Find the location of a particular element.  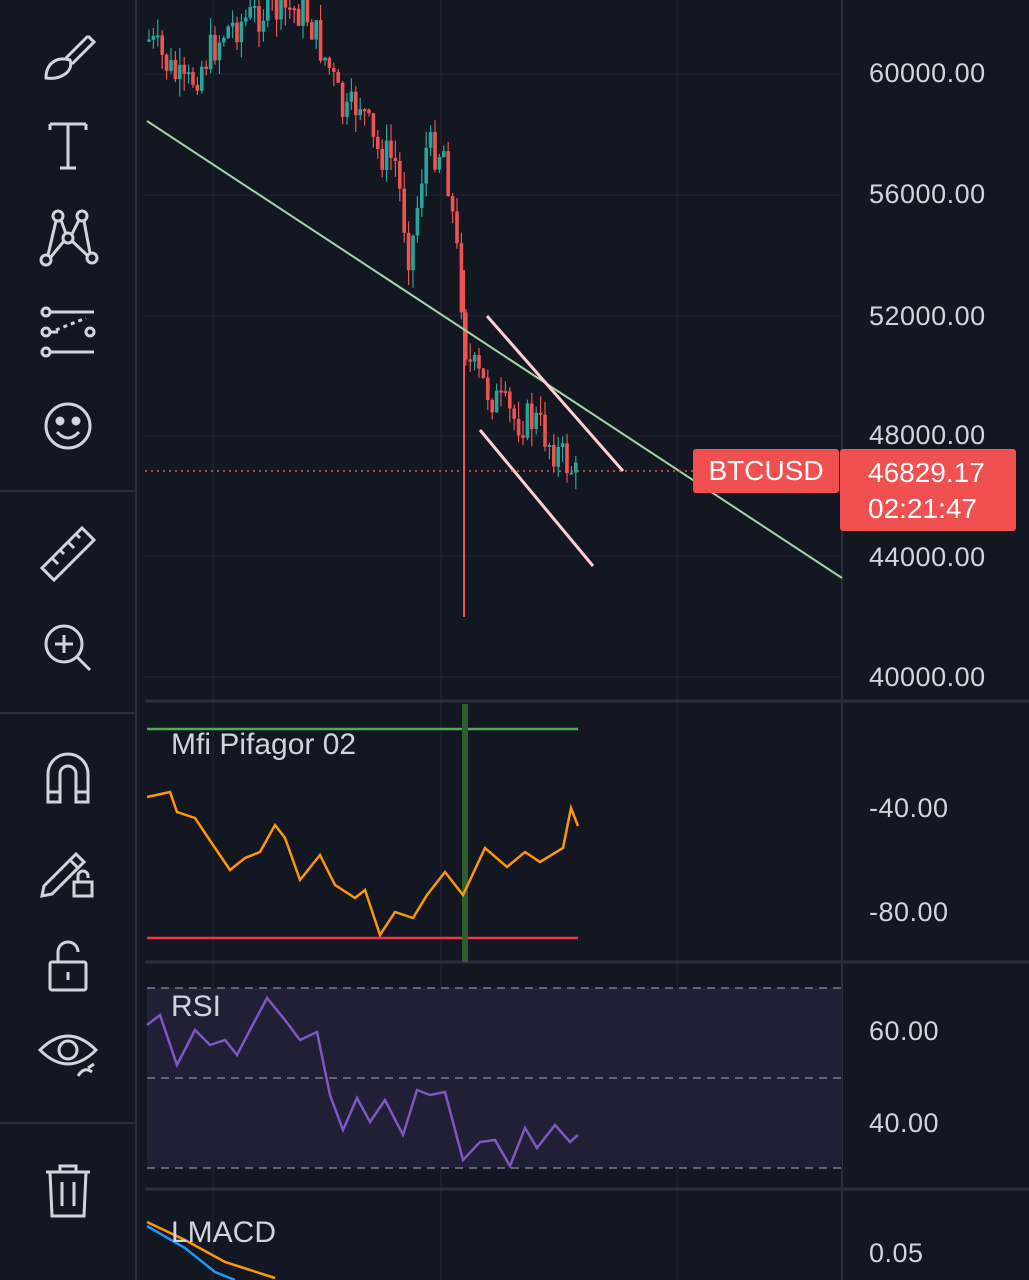

toolbar-divider is located at coordinates (68, 713).